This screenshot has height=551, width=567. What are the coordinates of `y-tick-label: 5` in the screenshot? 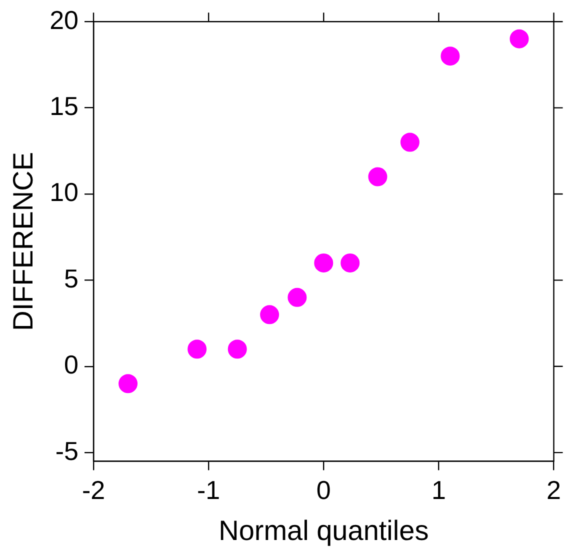 It's located at (71, 278).